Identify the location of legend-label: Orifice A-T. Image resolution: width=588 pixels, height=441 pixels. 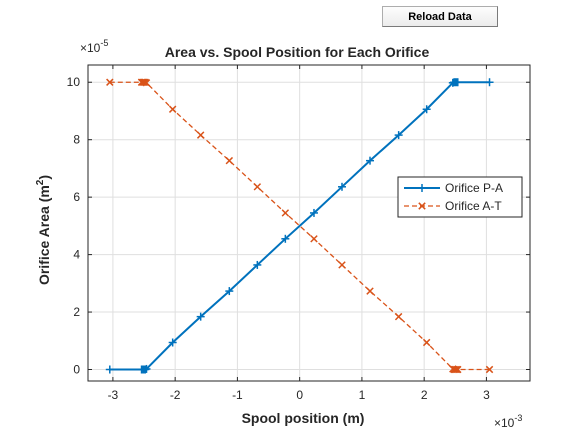
(473, 206).